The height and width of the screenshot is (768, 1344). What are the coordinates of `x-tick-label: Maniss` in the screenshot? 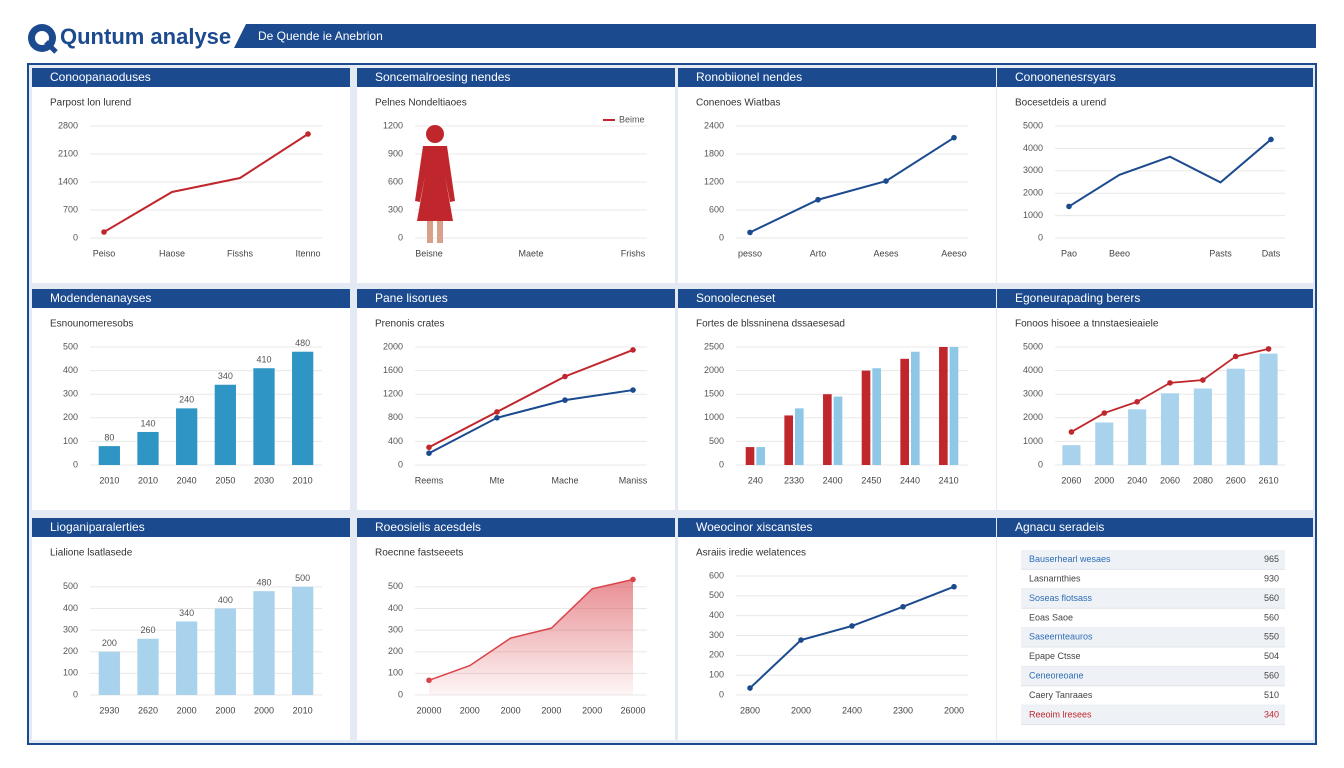 It's located at (633, 480).